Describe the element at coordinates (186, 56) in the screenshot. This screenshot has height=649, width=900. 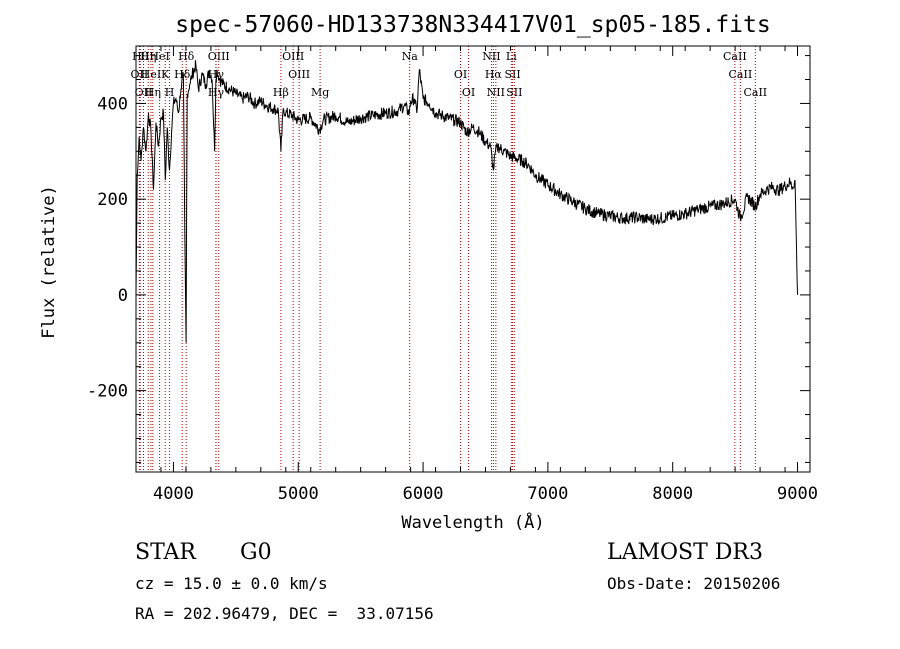
I see `line-label: Hδ` at that location.